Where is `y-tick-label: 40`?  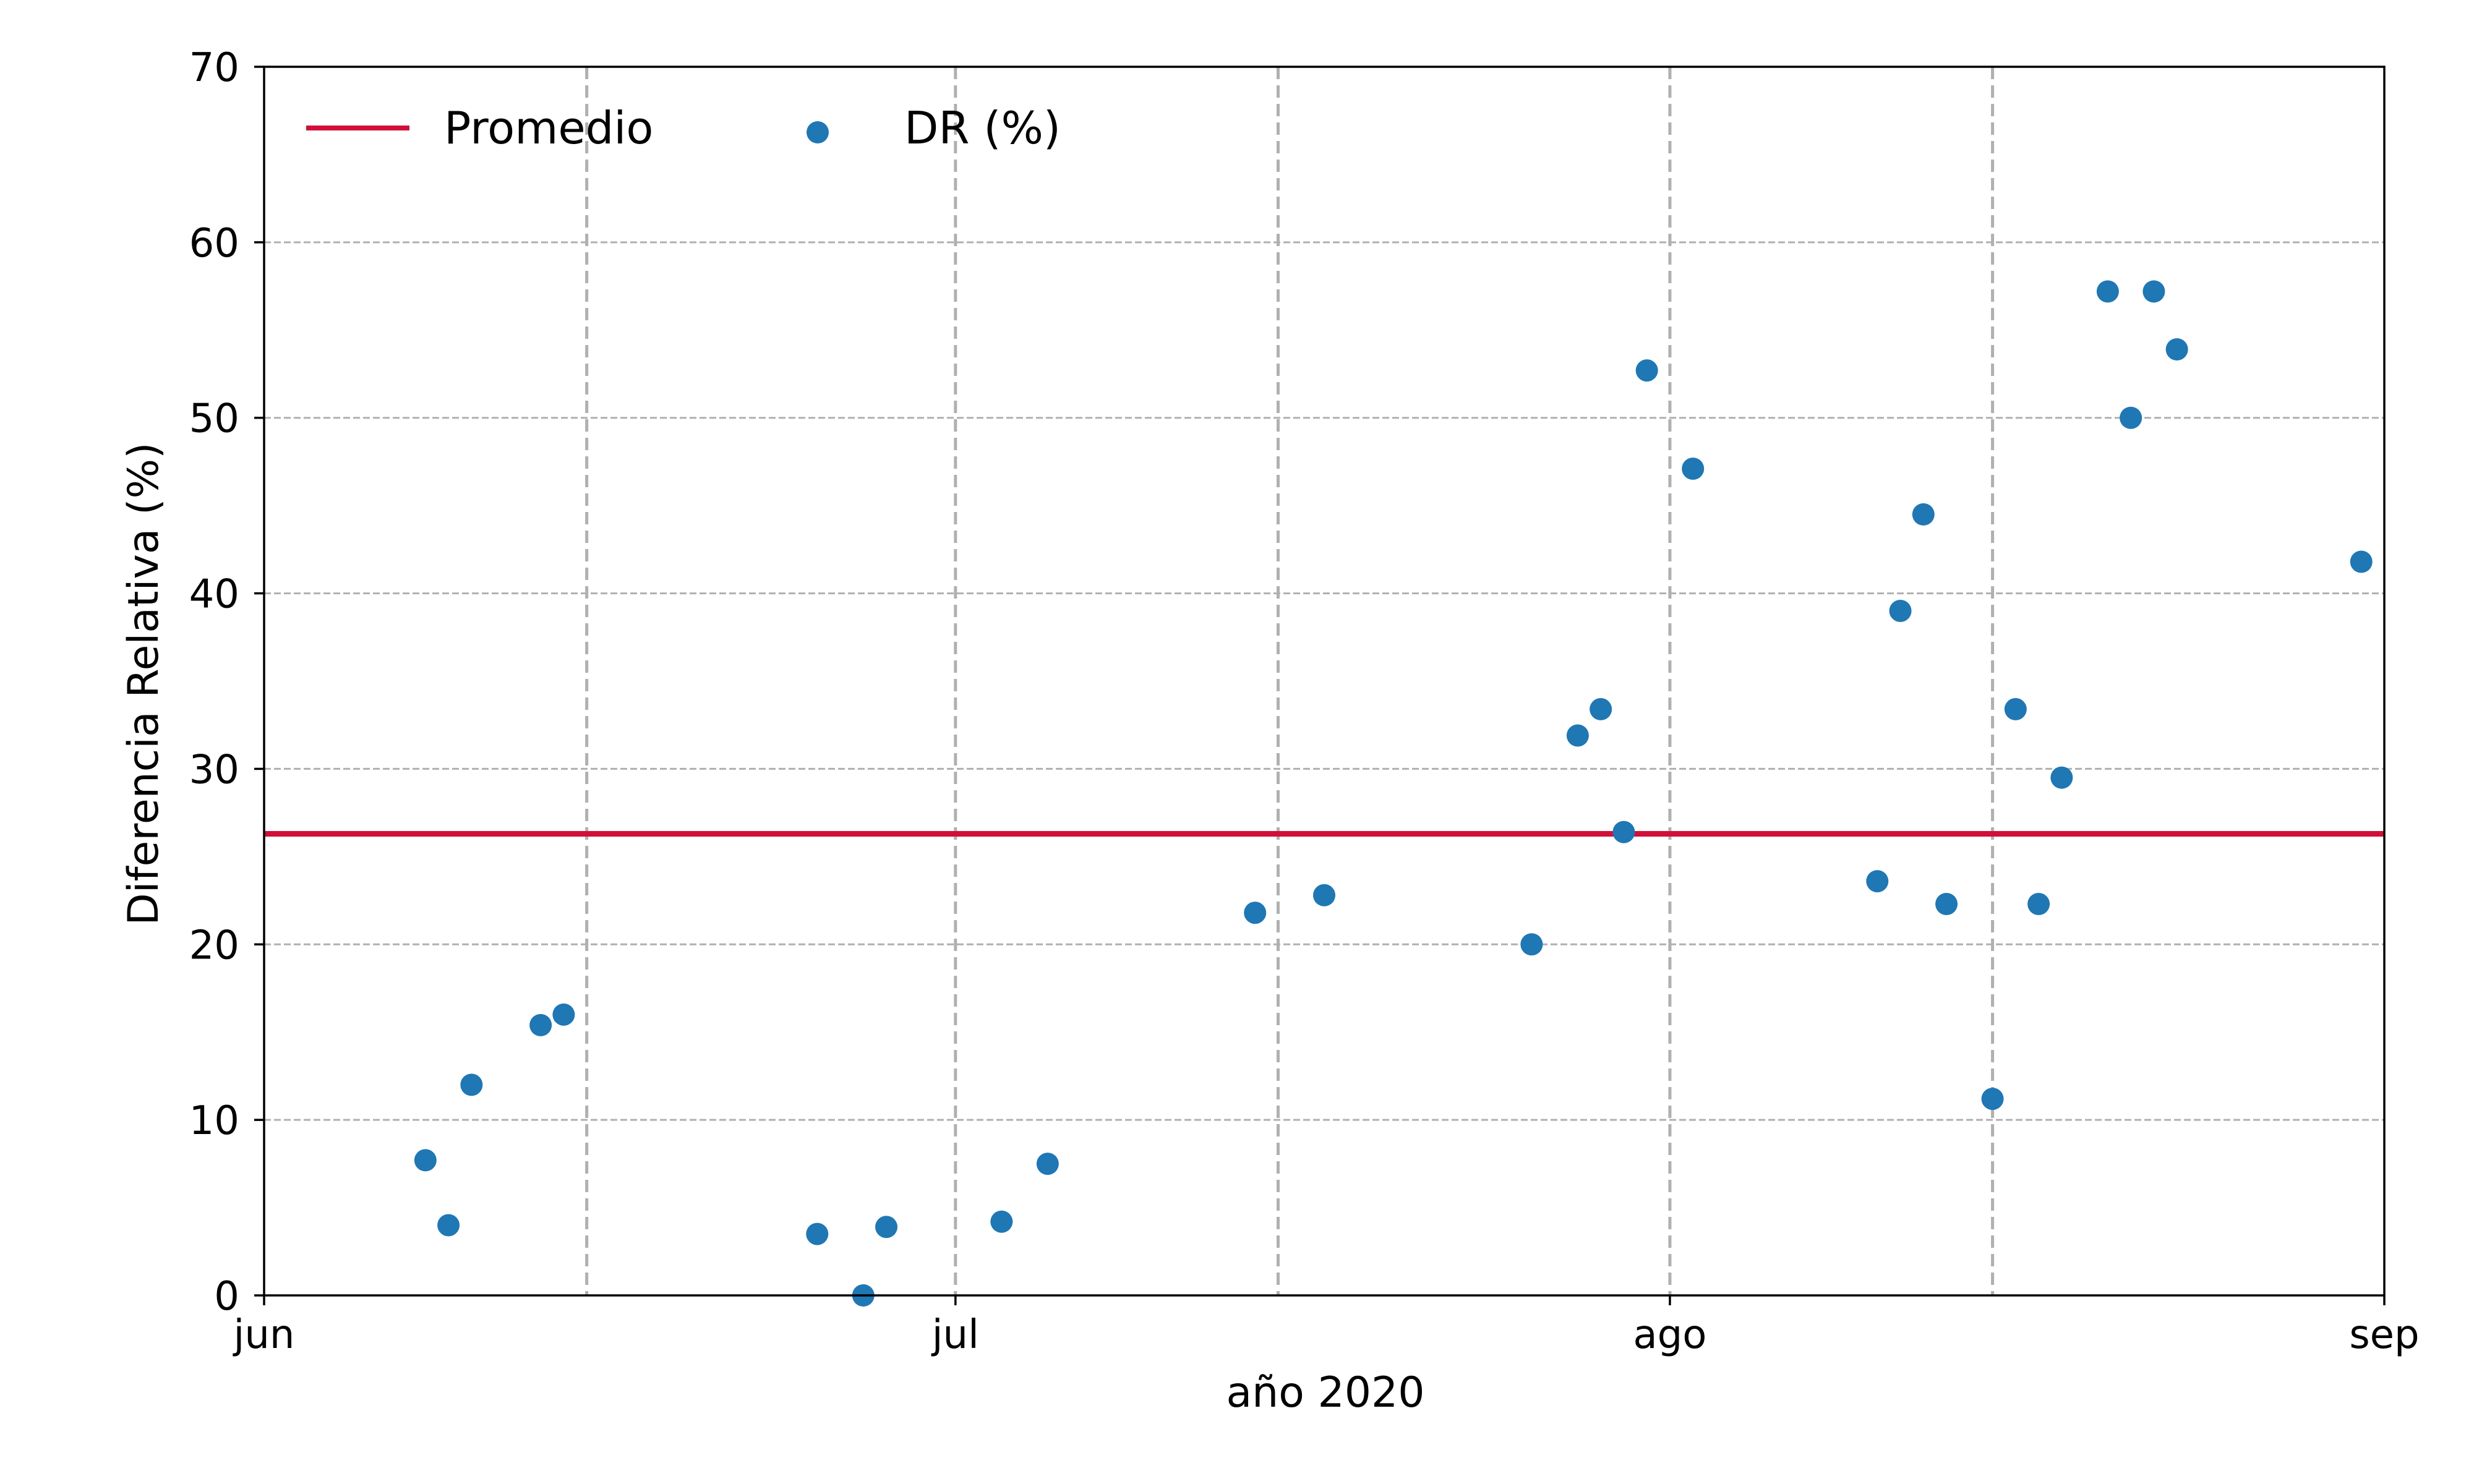 y-tick-label: 40 is located at coordinates (214, 595).